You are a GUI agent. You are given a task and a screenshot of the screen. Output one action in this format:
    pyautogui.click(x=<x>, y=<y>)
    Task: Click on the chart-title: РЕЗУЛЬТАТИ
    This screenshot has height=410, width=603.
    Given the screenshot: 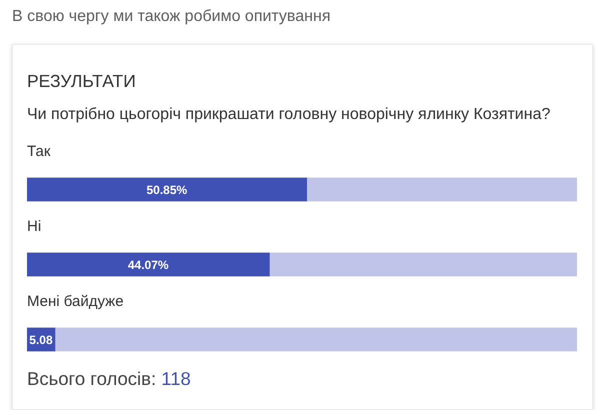 What is the action you would take?
    pyautogui.click(x=81, y=81)
    